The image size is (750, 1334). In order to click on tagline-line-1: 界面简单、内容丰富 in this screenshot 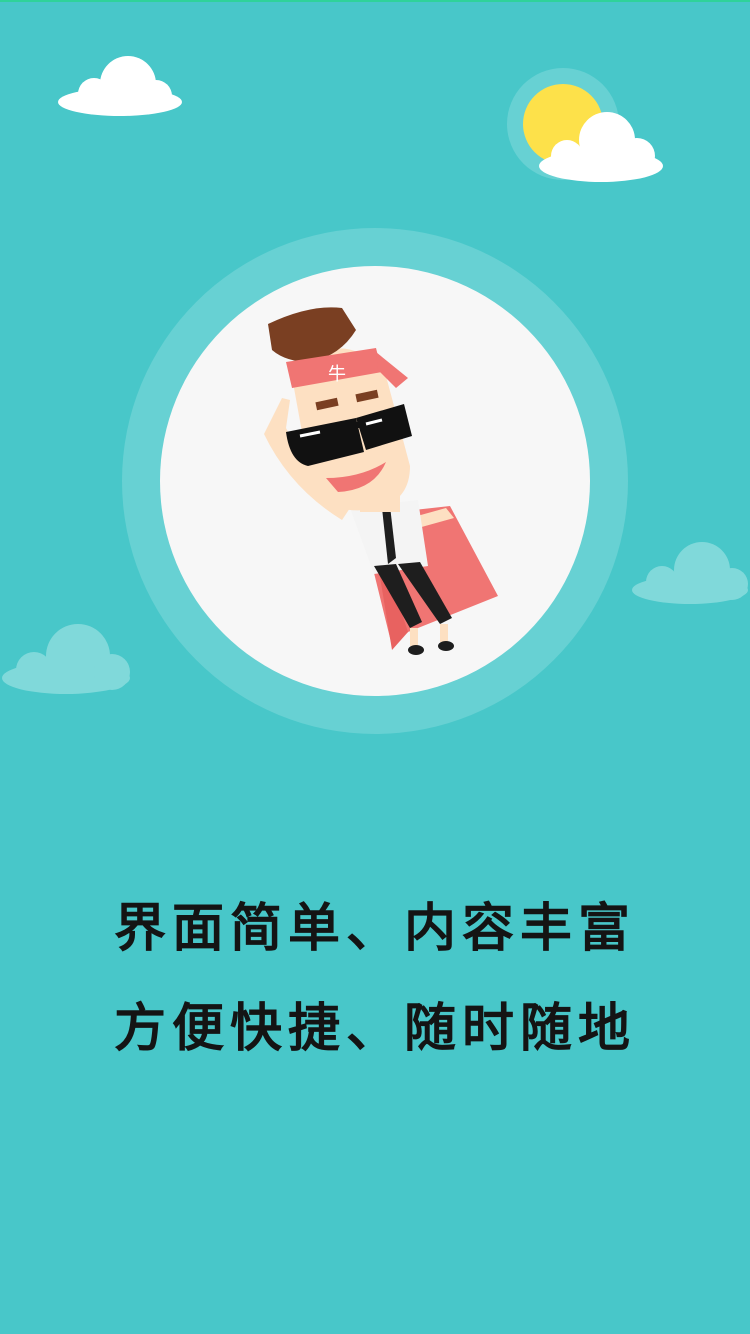, I will do `click(374, 928)`.